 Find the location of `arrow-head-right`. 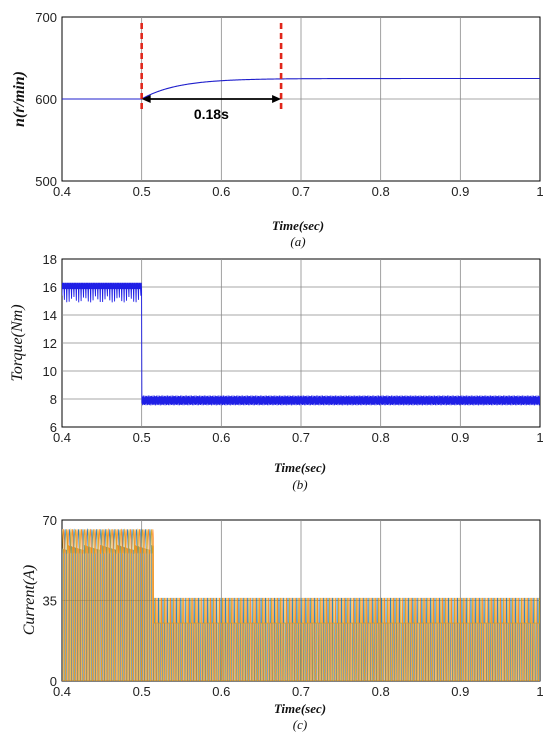

arrow-head-right is located at coordinates (277, 99).